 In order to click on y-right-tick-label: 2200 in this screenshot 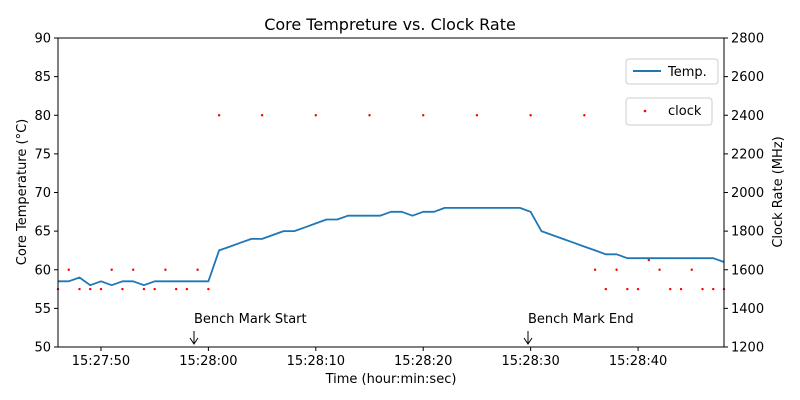, I will do `click(747, 154)`.